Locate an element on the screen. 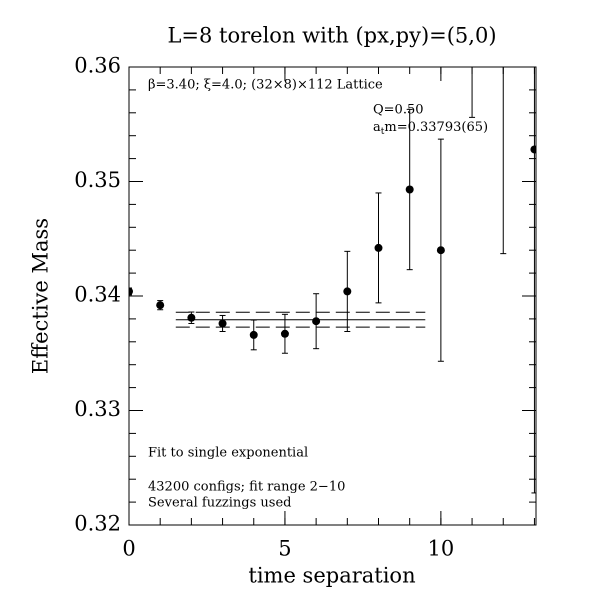  fit-label-base: a is located at coordinates (377, 127).